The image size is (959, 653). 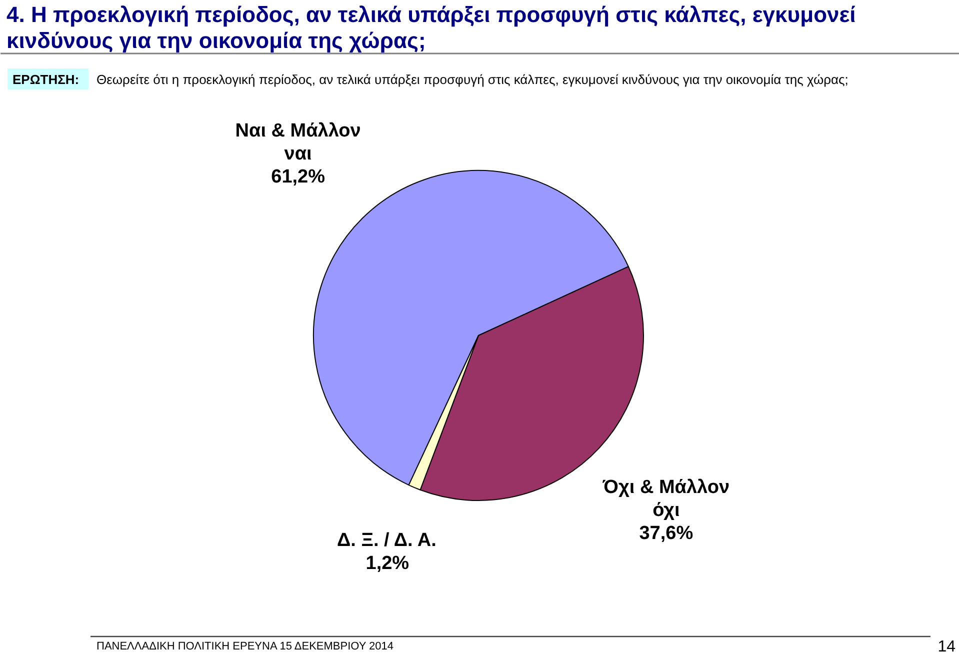 What do you see at coordinates (46, 79) in the screenshot?
I see `text: ΕΡΩΤΗΣΗ:` at bounding box center [46, 79].